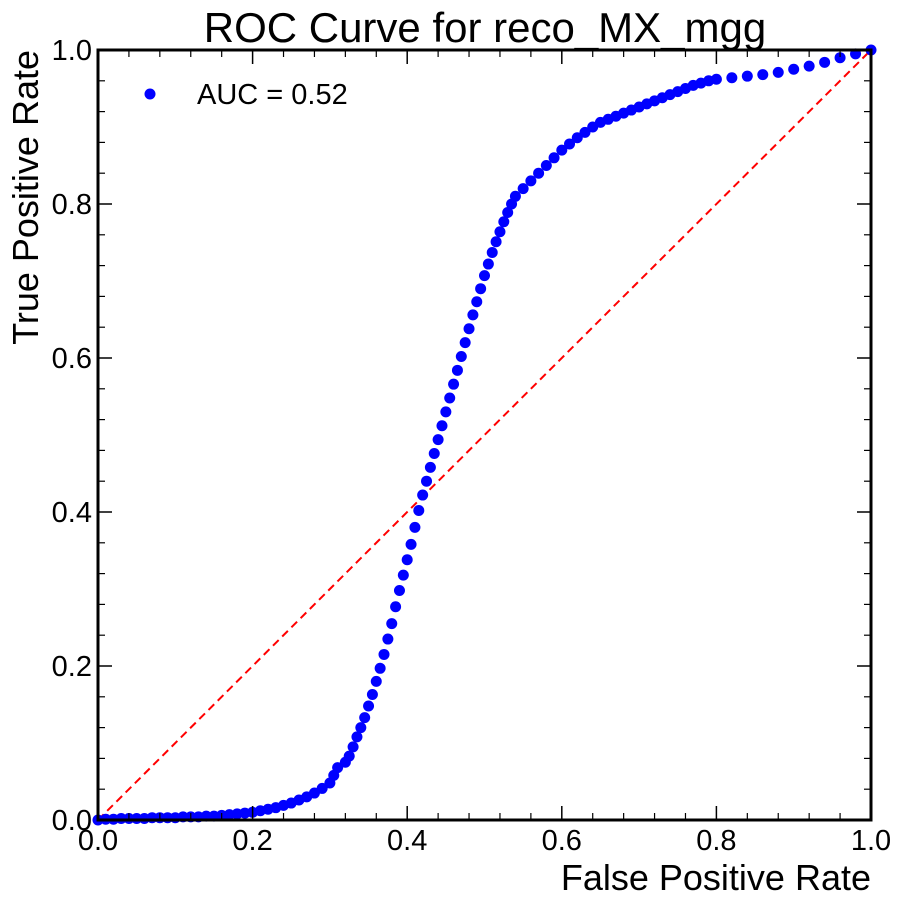 Image resolution: width=903 pixels, height=907 pixels. Describe the element at coordinates (485, 27) in the screenshot. I see `chart-title: ROC Curve for reco_MX_mgg` at that location.